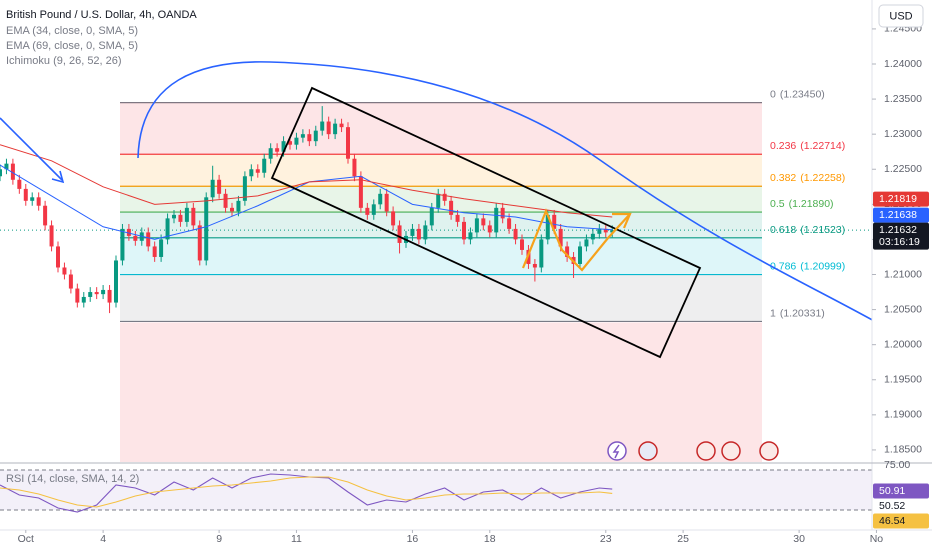 This screenshot has height=550, width=932. What do you see at coordinates (903, 344) in the screenshot?
I see `y-tick-label: 1.20000` at bounding box center [903, 344].